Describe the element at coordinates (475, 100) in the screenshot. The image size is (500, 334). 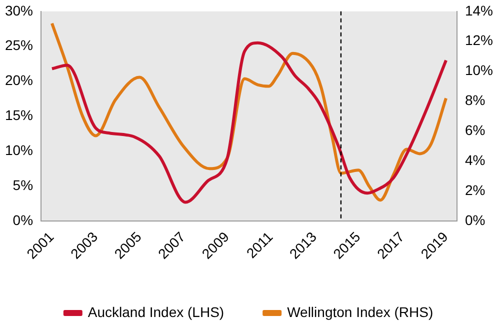
I see `y2-tick-label: 8%` at that location.